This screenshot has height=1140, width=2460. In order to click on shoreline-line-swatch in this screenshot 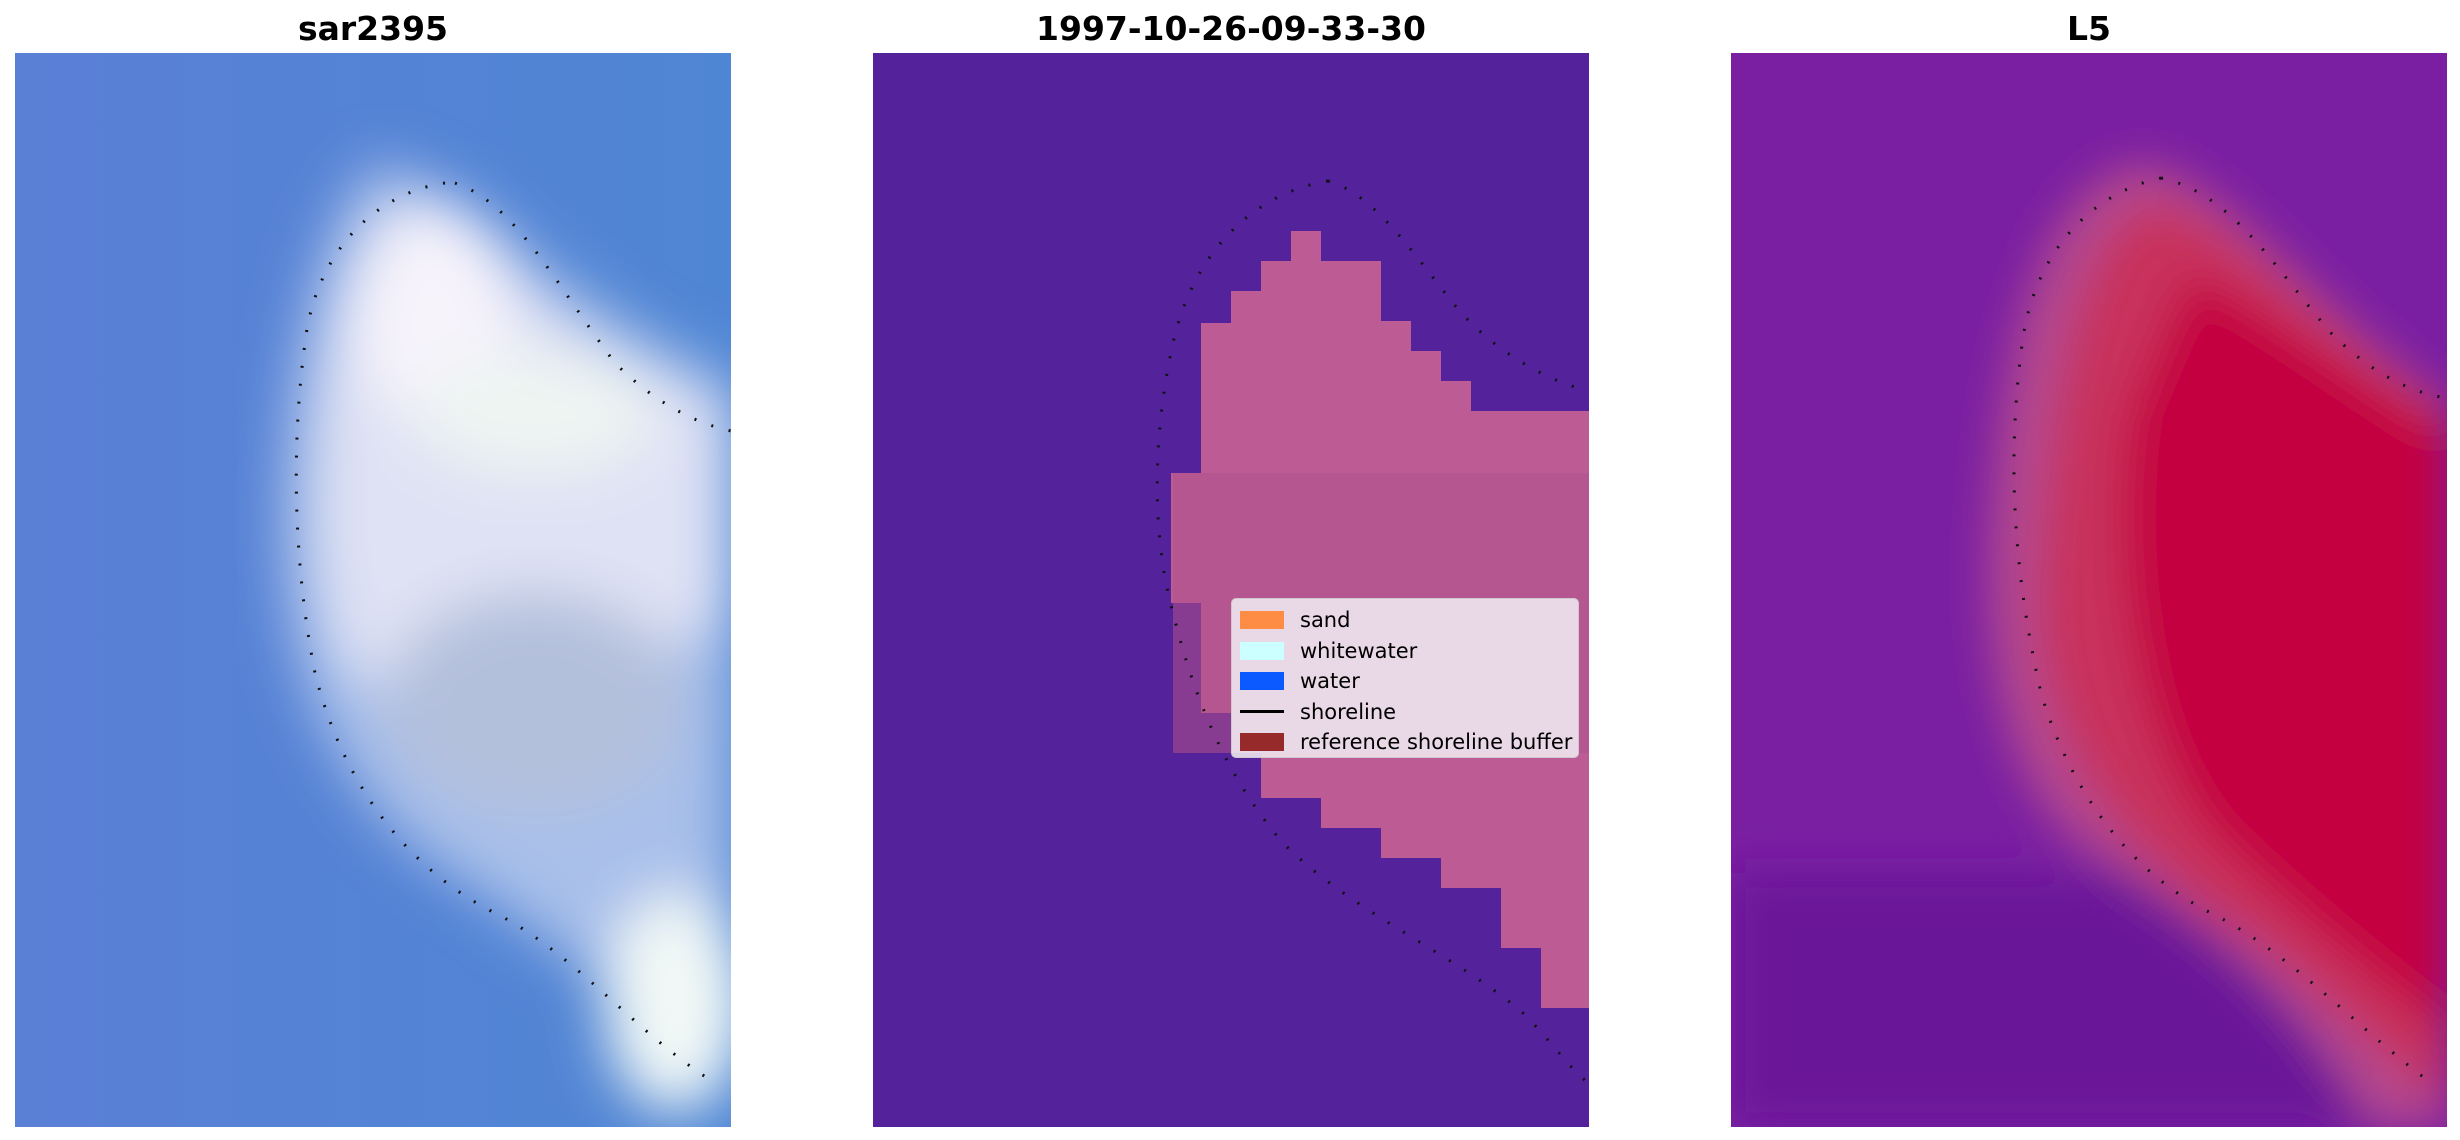, I will do `click(1262, 712)`.